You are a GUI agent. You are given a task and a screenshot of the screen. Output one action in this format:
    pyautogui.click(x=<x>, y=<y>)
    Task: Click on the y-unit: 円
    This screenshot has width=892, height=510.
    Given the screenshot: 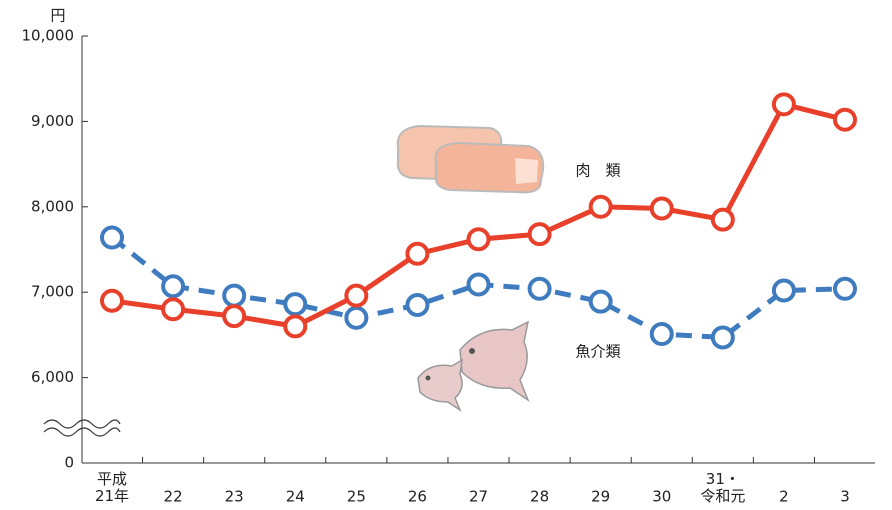 What is the action you would take?
    pyautogui.click(x=57, y=16)
    